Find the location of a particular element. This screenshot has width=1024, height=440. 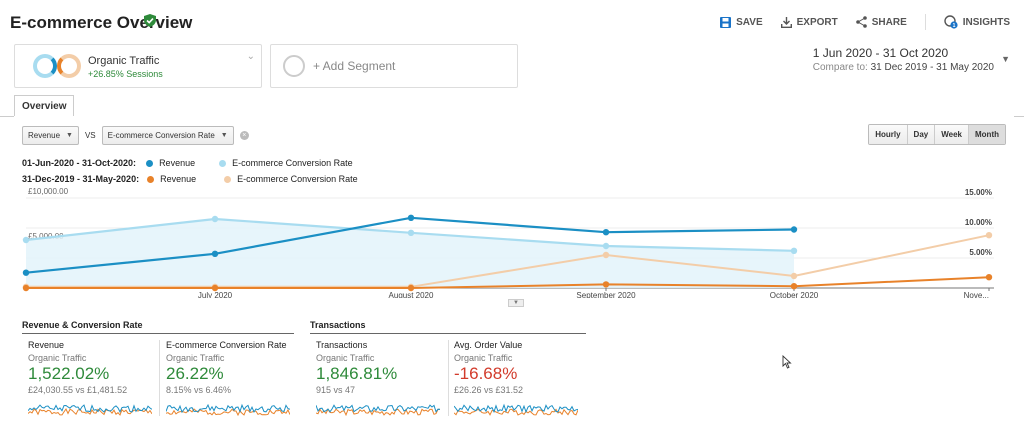

right-axis-tick: 5.00% is located at coordinates (980, 252).